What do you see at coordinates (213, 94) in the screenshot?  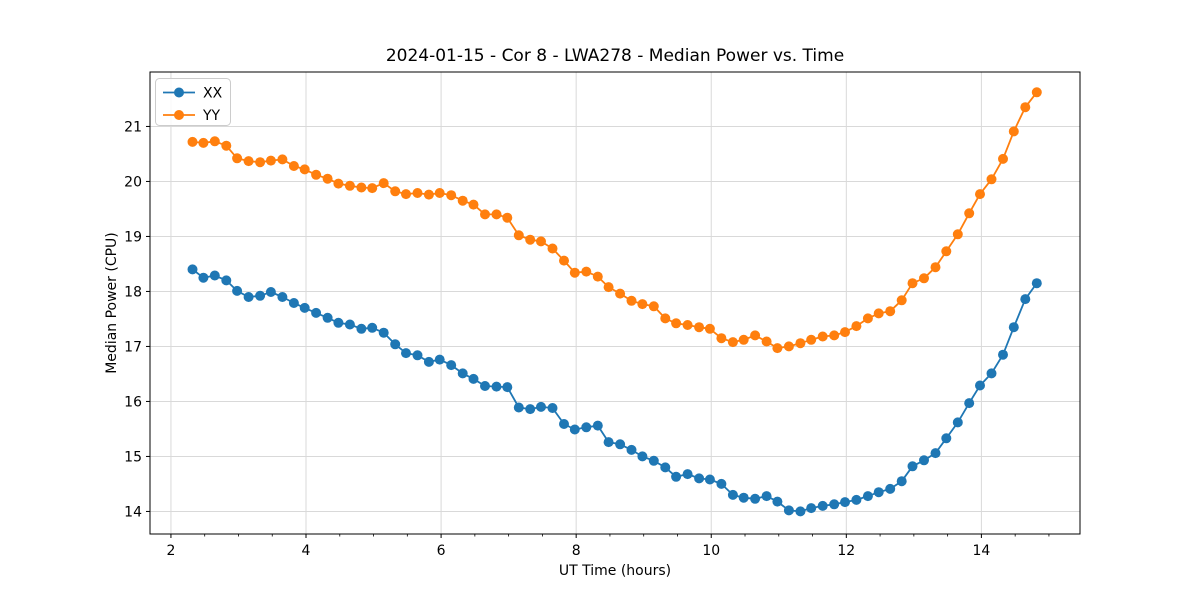 I see `legend-label-xx: XX` at bounding box center [213, 94].